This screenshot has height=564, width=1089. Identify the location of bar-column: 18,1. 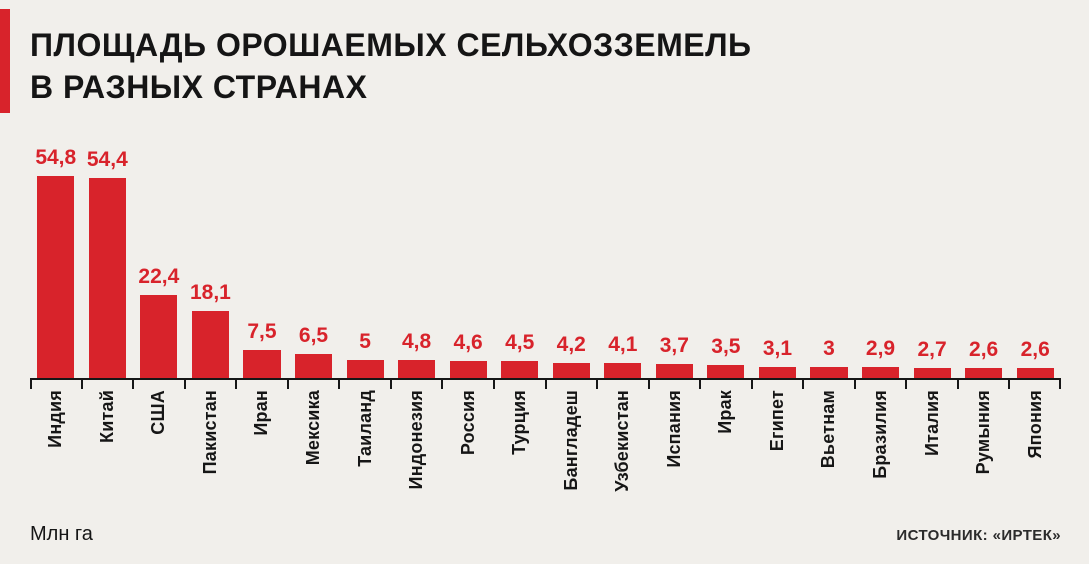
(211, 258).